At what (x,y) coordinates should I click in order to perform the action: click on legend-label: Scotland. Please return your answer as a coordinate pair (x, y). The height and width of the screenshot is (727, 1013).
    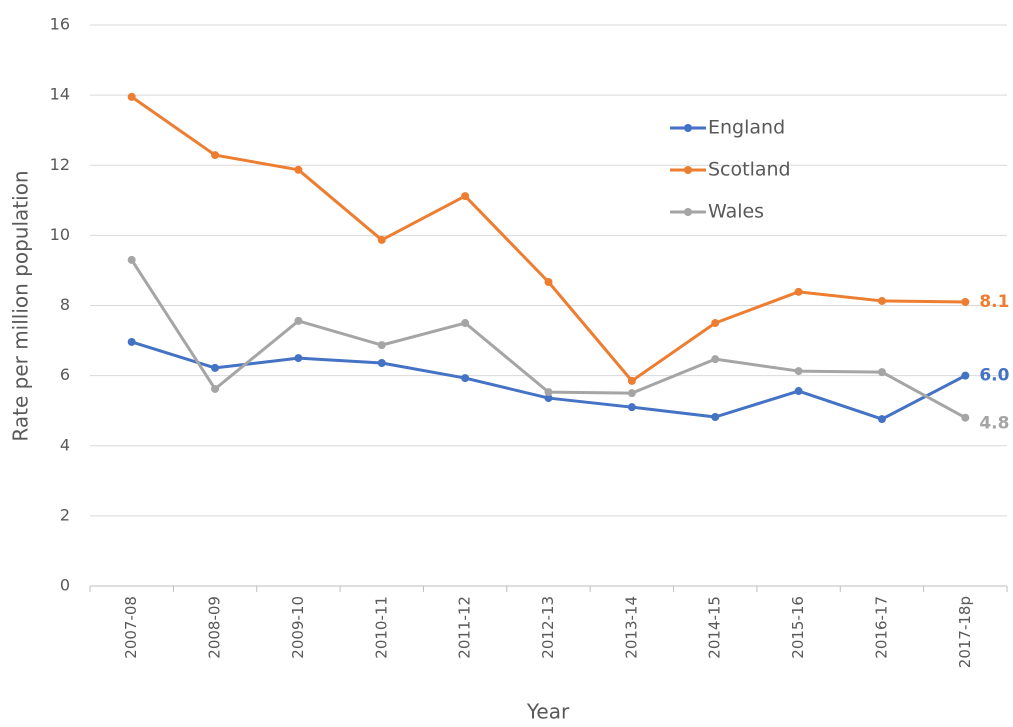
    Looking at the image, I should click on (749, 170).